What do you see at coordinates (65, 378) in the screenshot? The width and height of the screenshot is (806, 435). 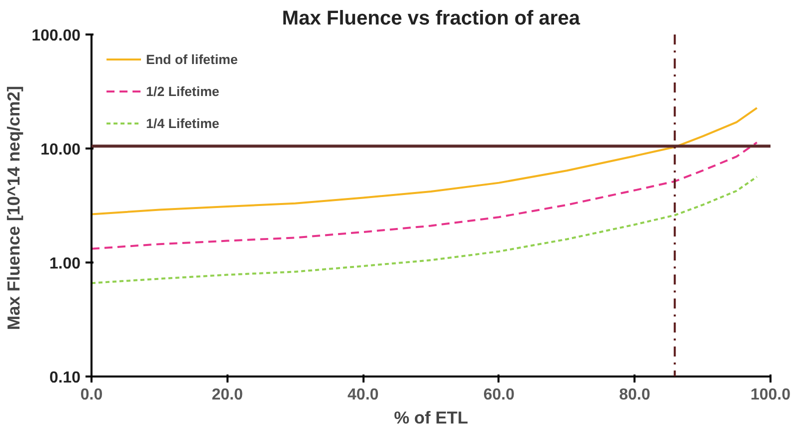 I see `y-tick-label: 0.10` at bounding box center [65, 378].